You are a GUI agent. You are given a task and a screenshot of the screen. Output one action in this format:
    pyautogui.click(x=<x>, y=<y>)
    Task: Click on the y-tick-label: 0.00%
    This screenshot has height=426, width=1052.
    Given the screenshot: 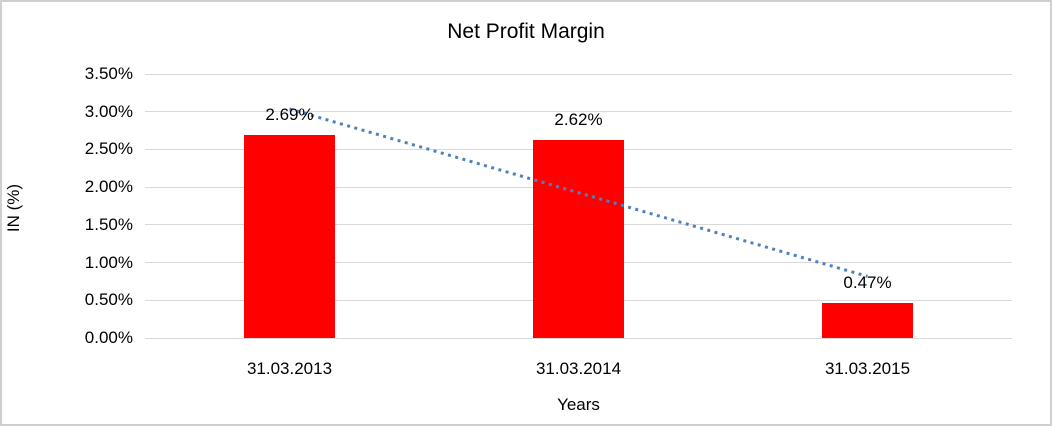 What is the action you would take?
    pyautogui.click(x=108, y=337)
    